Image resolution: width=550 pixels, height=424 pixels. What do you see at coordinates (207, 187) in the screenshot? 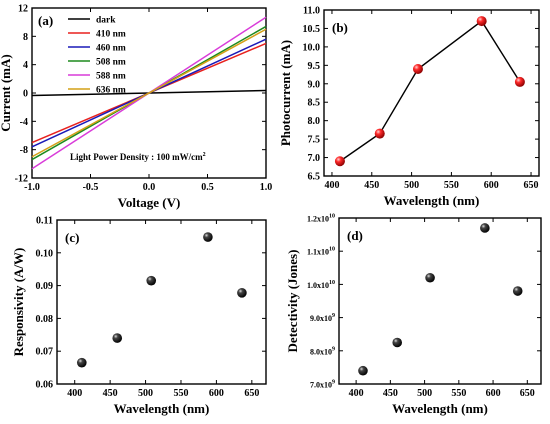
I see `x-tick-label: 0.5` at bounding box center [207, 187].